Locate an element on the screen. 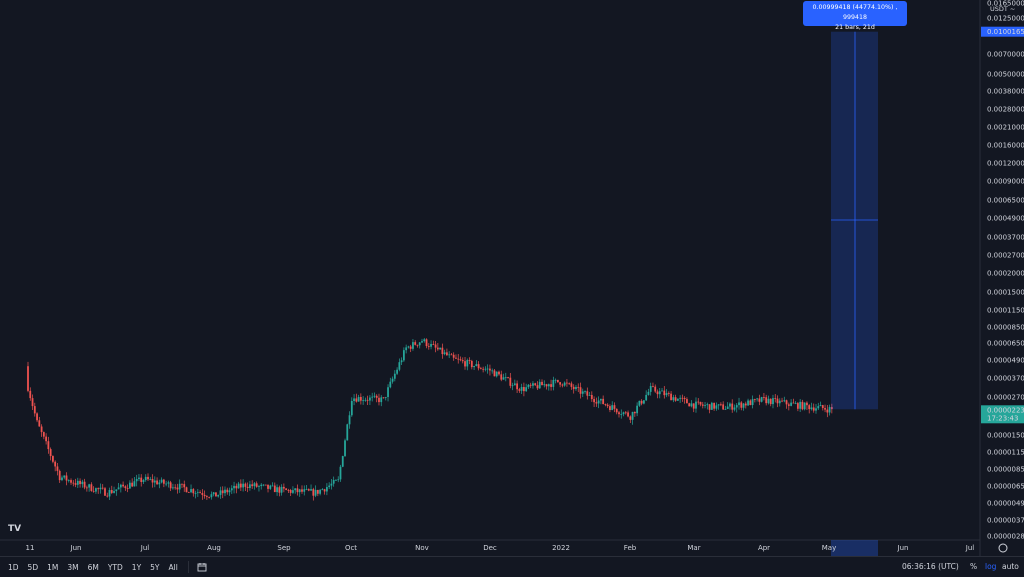  time-tick-label: Jun is located at coordinates (903, 548).